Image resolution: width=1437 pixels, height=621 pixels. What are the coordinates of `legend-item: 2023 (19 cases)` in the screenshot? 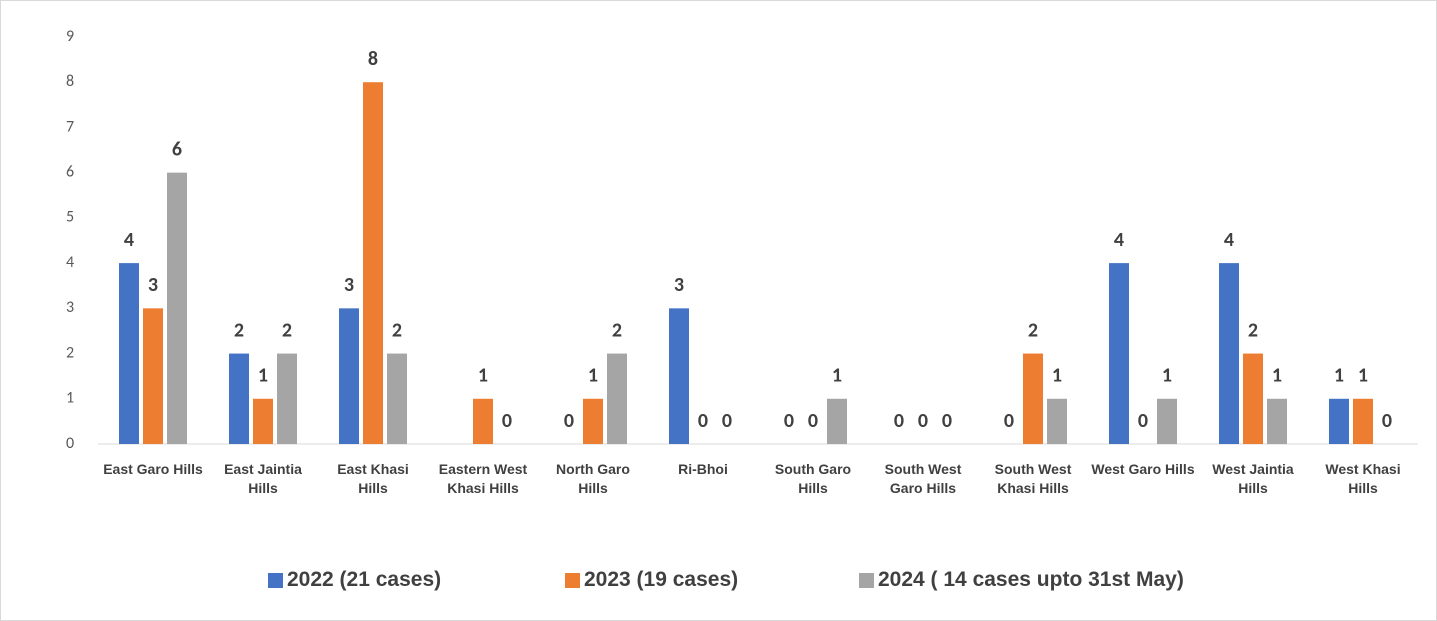 It's located at (651, 580).